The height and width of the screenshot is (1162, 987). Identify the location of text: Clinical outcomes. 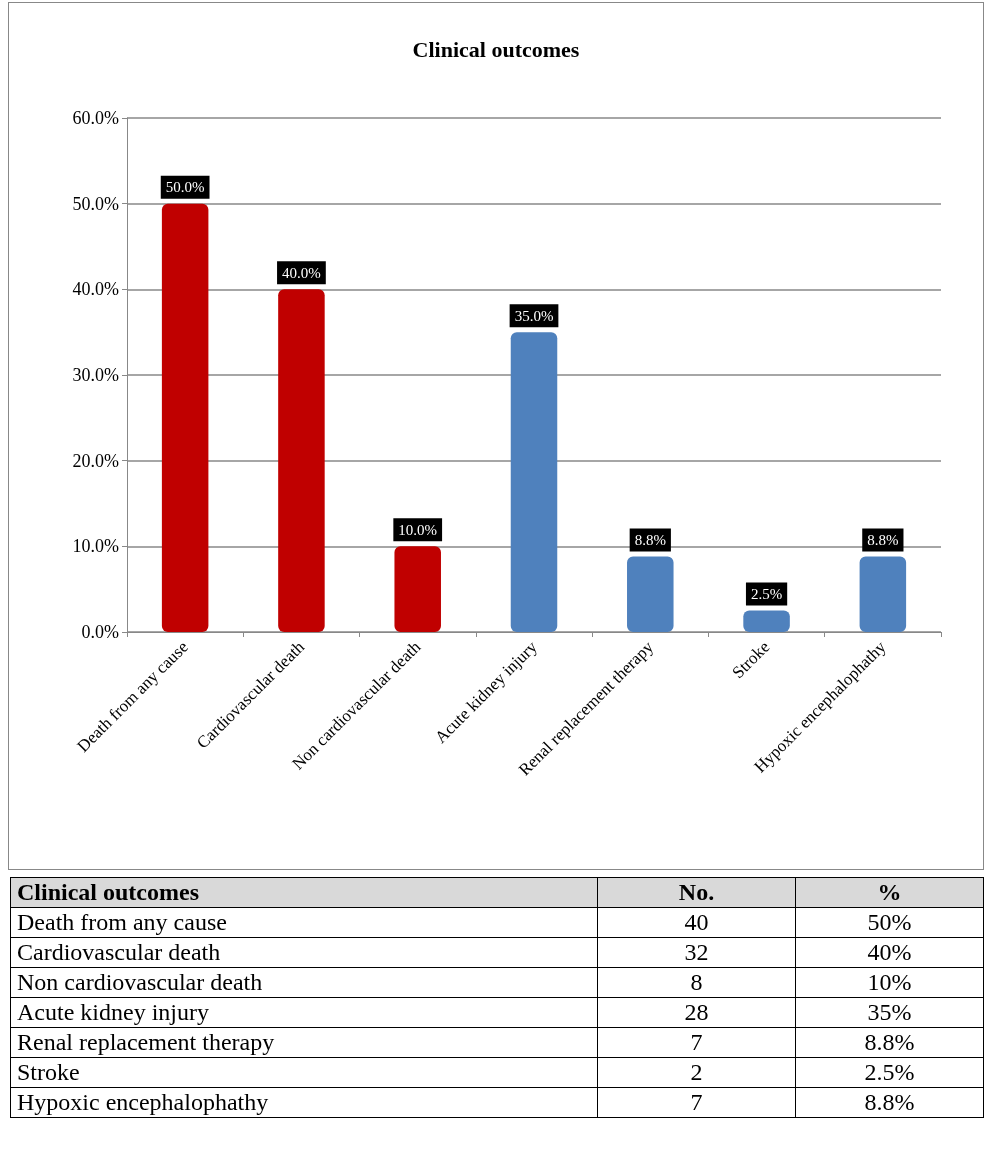
(304, 892).